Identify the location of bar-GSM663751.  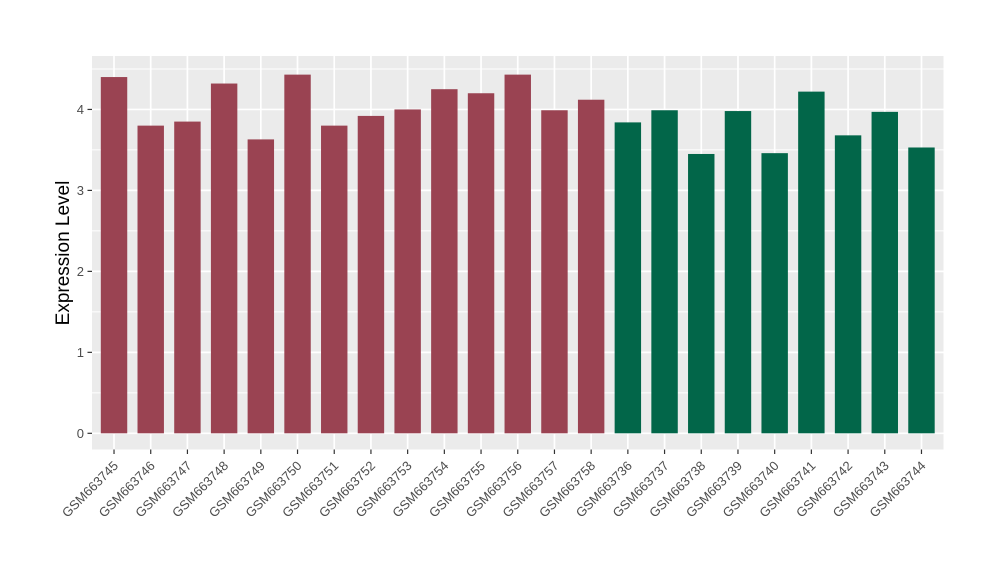
(334, 279).